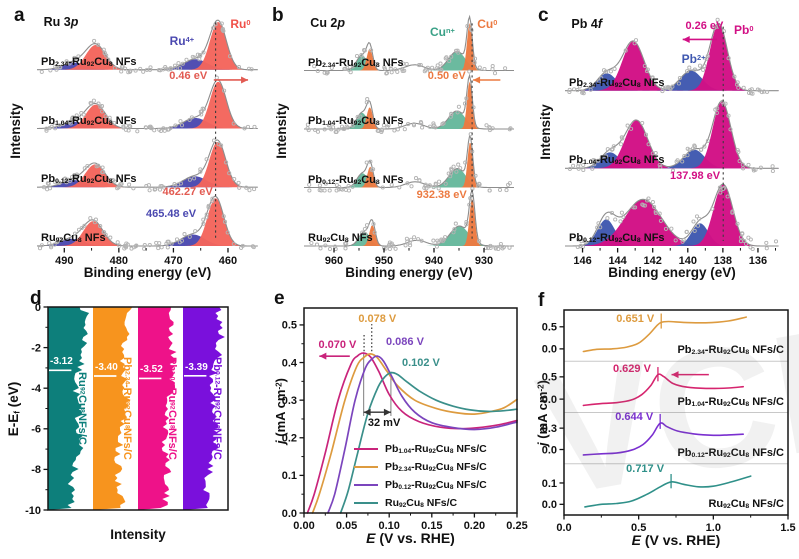  Describe the element at coordinates (289, 476) in the screenshot. I see `y-tick-label: 0.1` at that location.